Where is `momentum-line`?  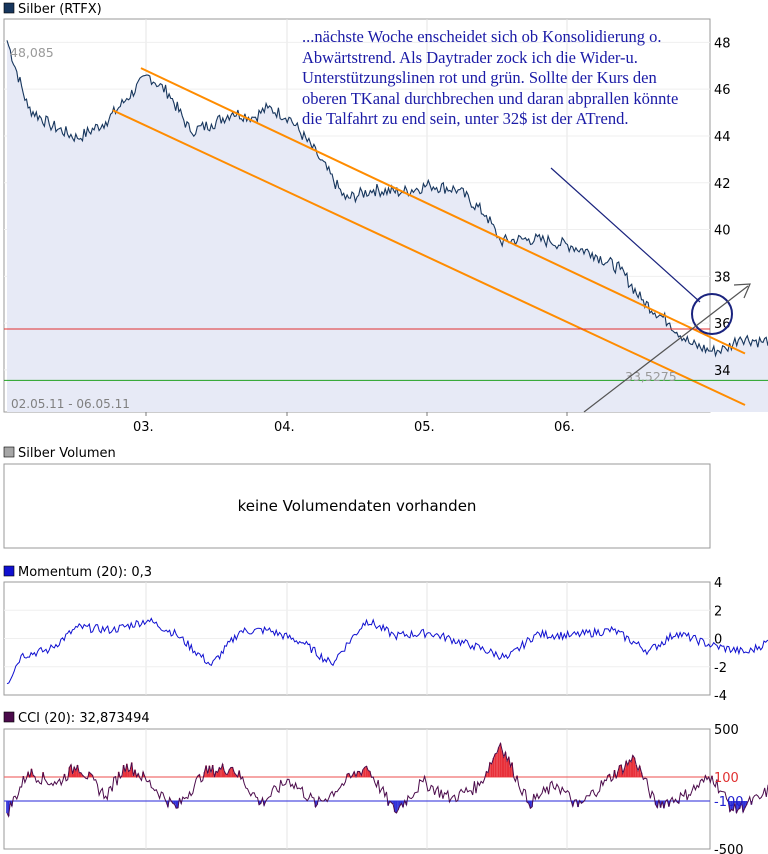
momentum-line is located at coordinates (387, 651).